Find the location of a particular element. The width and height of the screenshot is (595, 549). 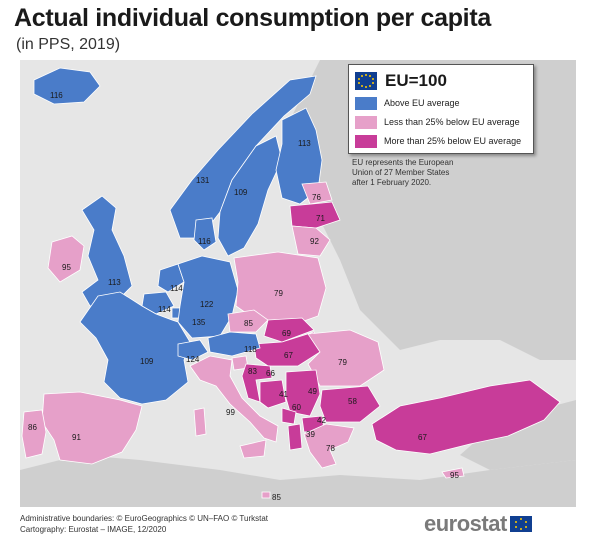

logo-text: eurostat is located at coordinates (465, 523).